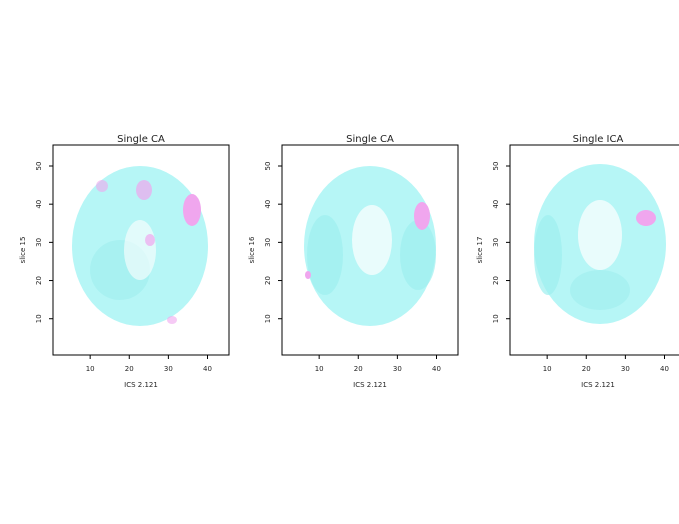 The width and height of the screenshot is (679, 524). Describe the element at coordinates (480, 250) in the screenshot. I see `y-axis-label: slice 17` at that location.